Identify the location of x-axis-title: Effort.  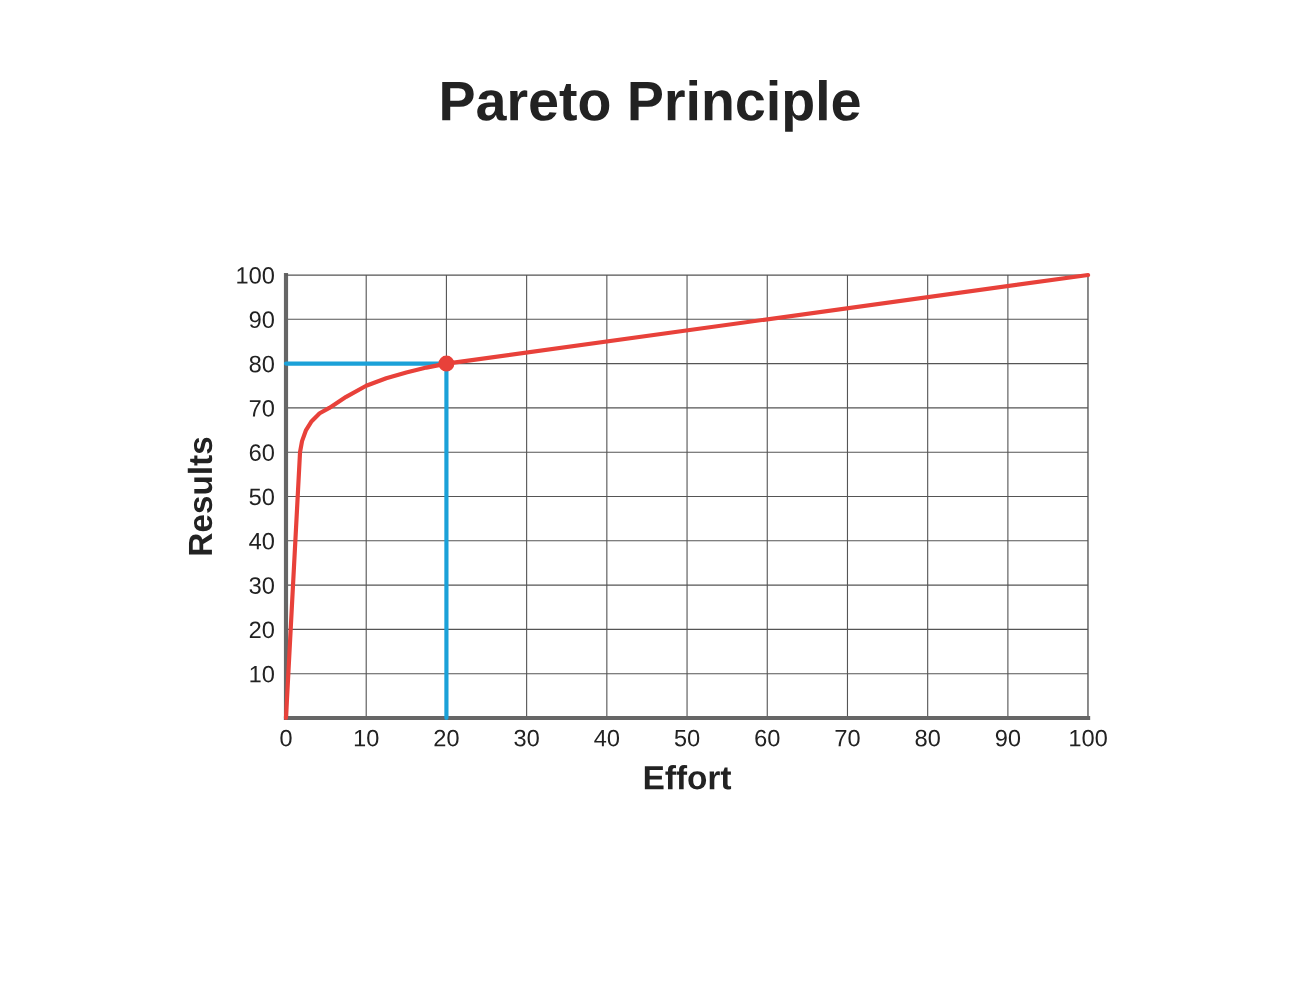
(688, 777).